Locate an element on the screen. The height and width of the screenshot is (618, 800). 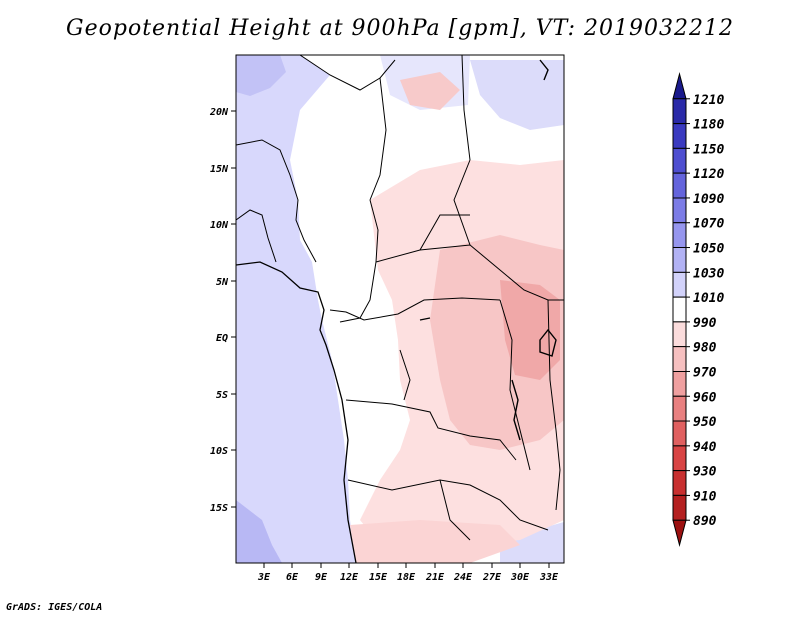
x-tick-label: 18E is located at coordinates (406, 577).